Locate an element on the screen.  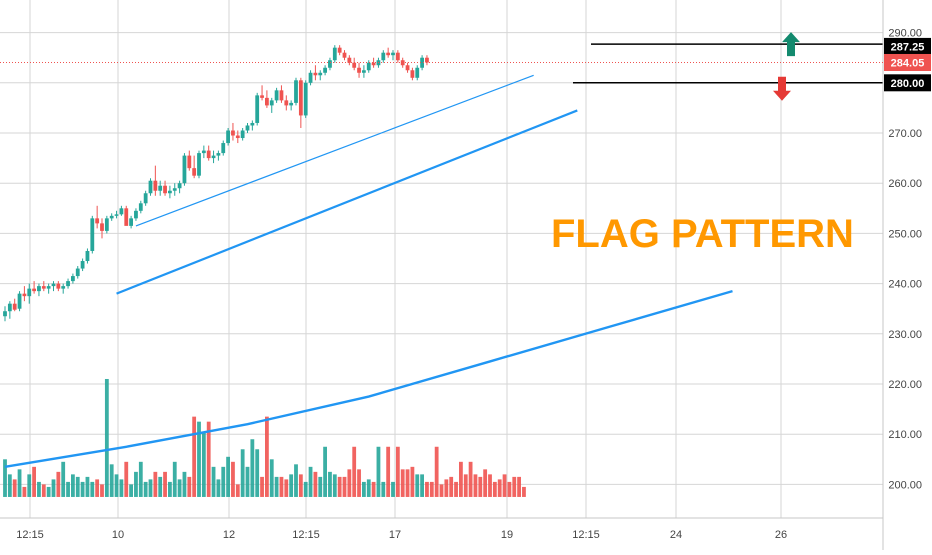
time-axis: 12:15 10 12 12:15 17 19 12:15 24 26 is located at coordinates (401, 535).